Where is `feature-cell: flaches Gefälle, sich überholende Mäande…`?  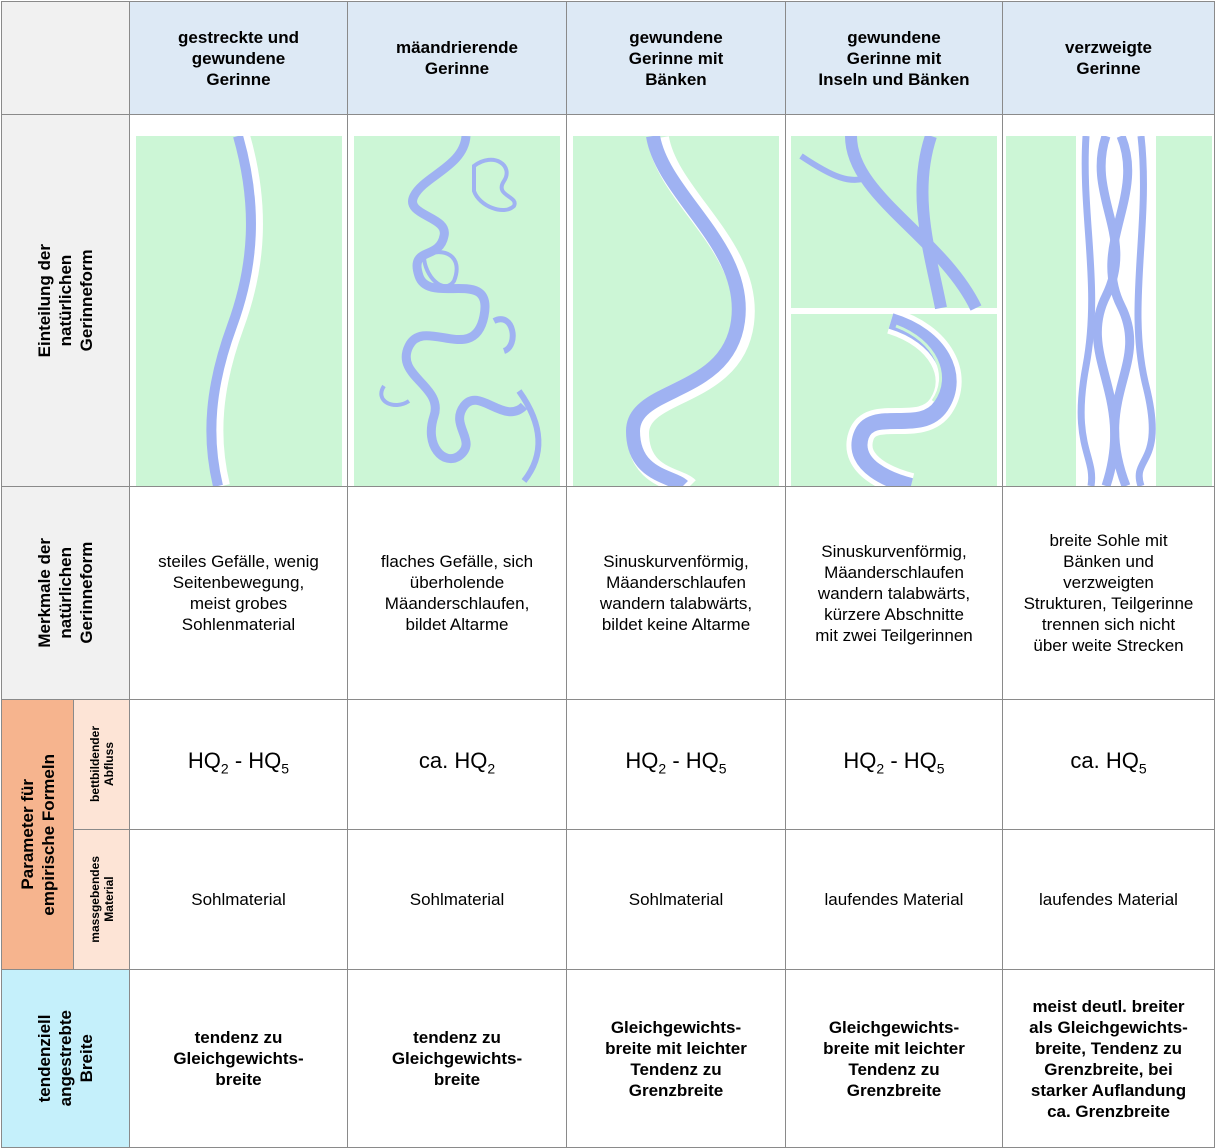
feature-cell: flaches Gefälle, sich überholende Mäande… is located at coordinates (457, 593).